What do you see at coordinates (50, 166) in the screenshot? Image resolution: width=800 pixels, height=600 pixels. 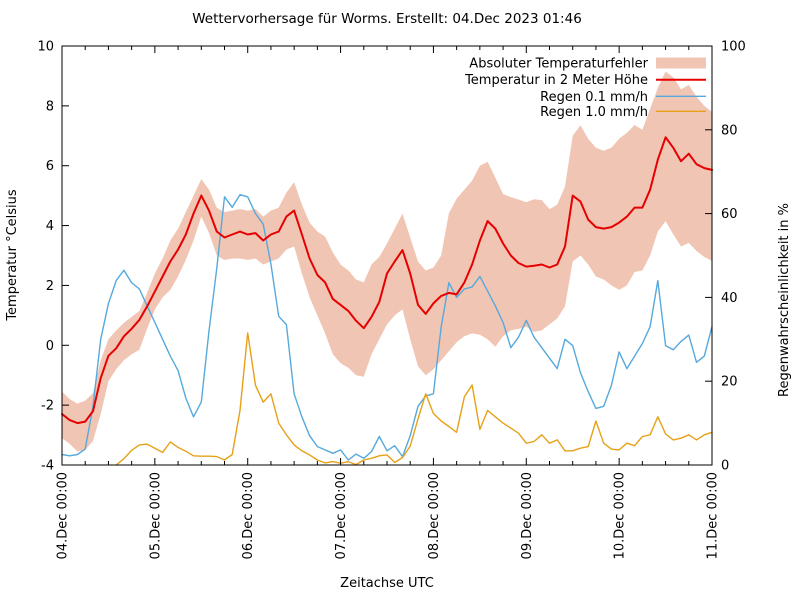 I see `left-tick-label: 6` at bounding box center [50, 166].